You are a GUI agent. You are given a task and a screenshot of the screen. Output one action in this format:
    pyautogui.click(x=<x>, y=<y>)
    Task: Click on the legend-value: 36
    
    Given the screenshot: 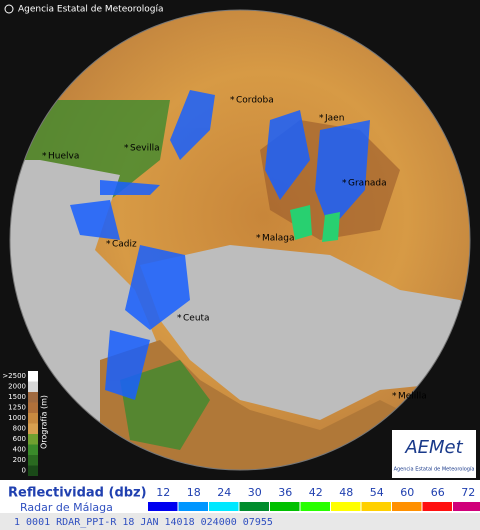 What is the action you would take?
    pyautogui.click(x=285, y=492)
    